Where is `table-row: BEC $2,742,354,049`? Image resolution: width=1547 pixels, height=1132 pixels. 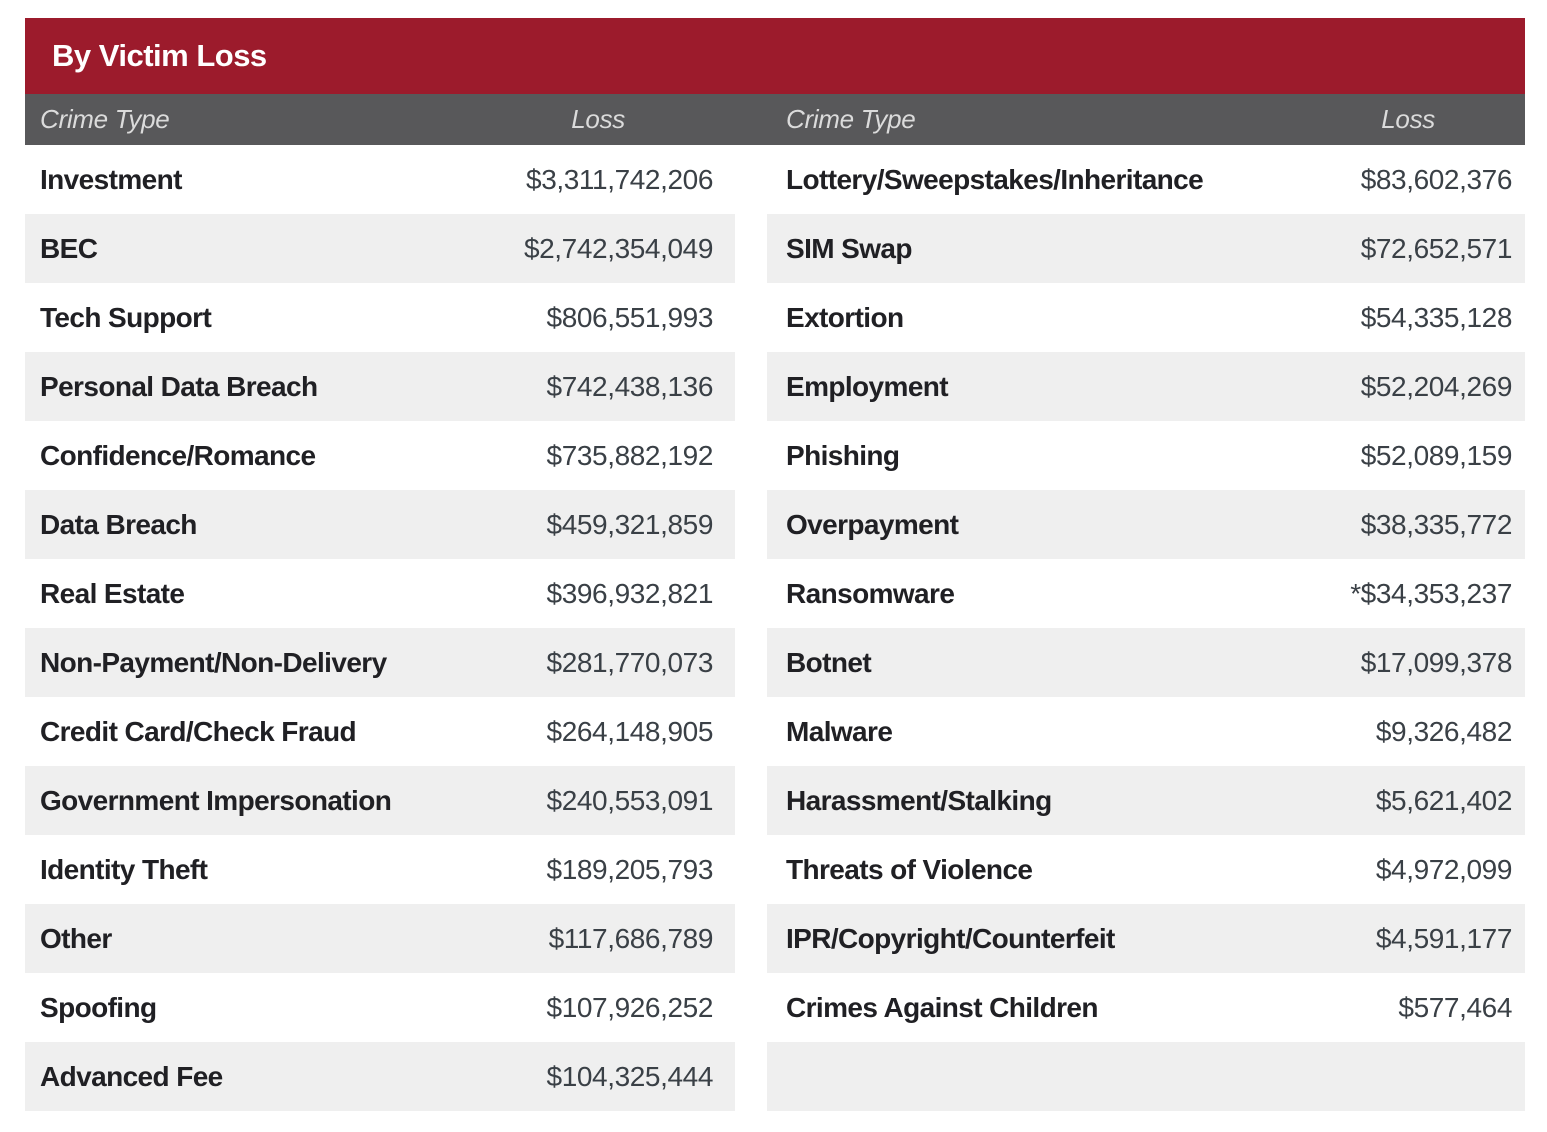 table-row: BEC $2,742,354,049 is located at coordinates (380, 248).